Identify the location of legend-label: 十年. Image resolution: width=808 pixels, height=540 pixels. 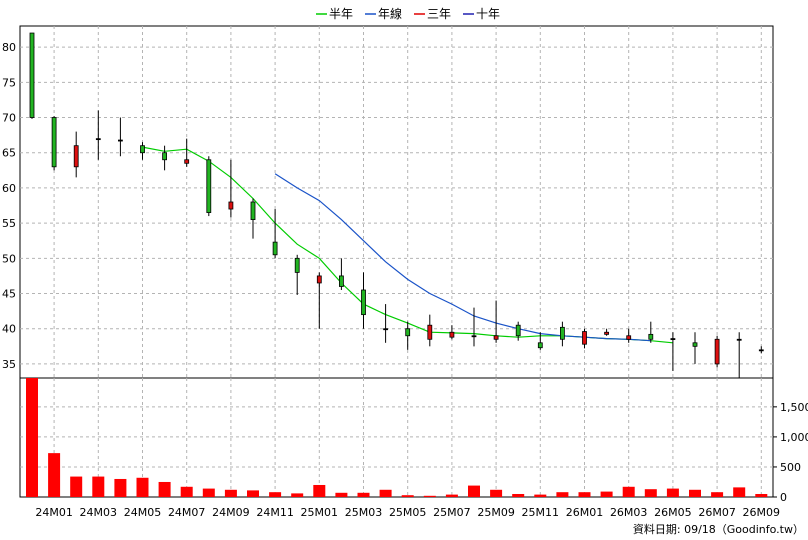
(488, 14).